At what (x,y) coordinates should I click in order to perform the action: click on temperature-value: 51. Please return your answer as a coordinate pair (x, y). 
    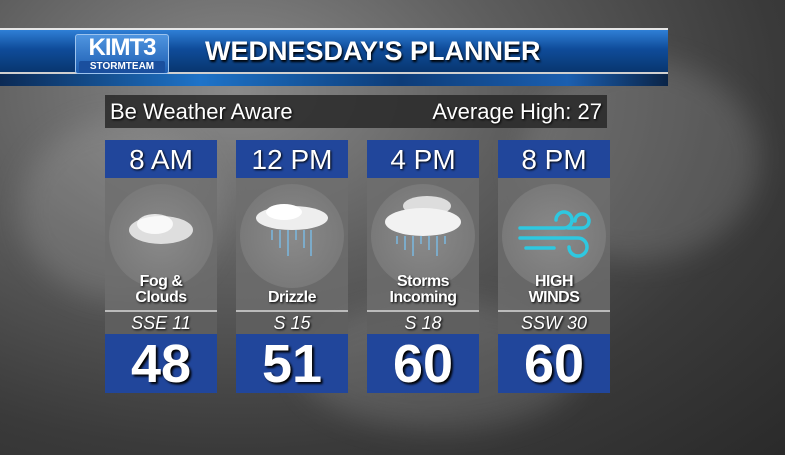
    Looking at the image, I should click on (292, 364).